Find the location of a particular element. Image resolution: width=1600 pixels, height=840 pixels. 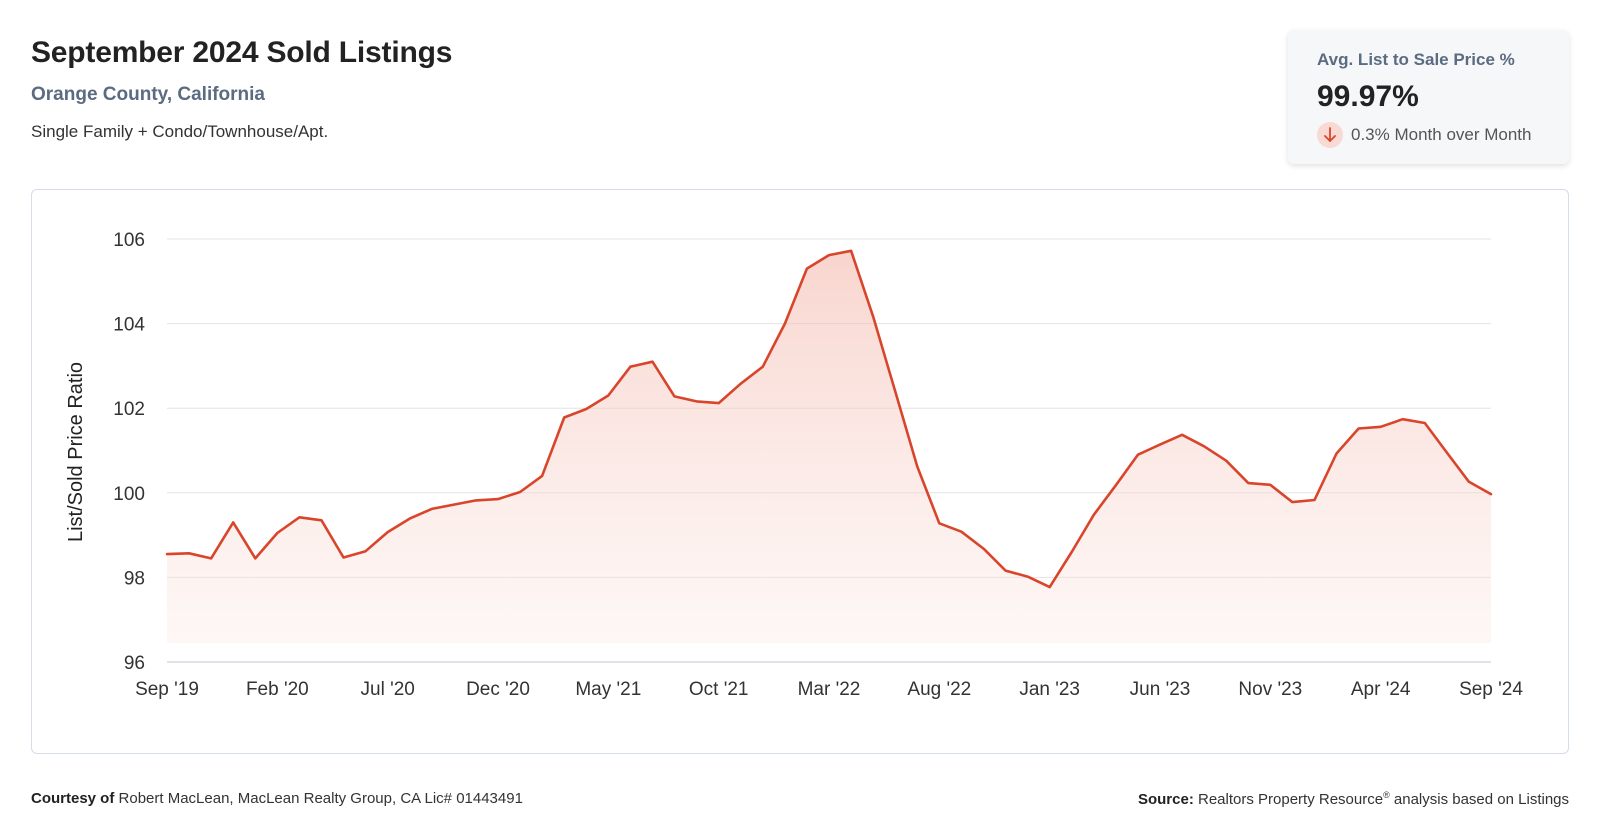

x-tick-label: Dec '20 is located at coordinates (498, 689).